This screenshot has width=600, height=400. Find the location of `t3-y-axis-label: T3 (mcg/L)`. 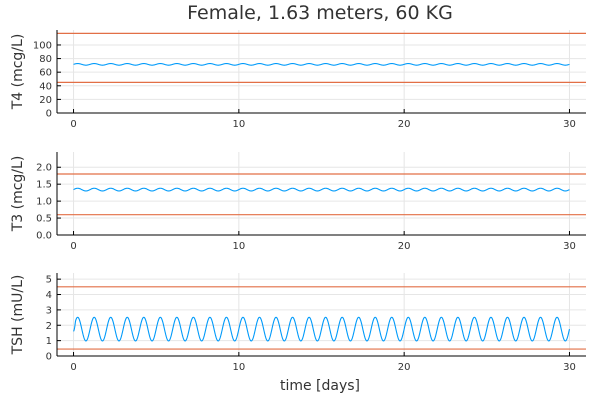

t3-y-axis-label: T3 (mcg/L) is located at coordinates (18, 194).